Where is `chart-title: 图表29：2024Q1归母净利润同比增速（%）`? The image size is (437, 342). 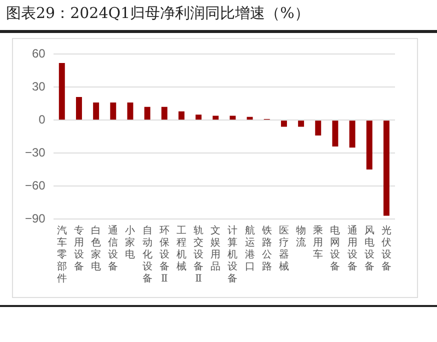 chart-title: 图表29：2024Q1归母净利润同比增速（%） is located at coordinates (158, 13).